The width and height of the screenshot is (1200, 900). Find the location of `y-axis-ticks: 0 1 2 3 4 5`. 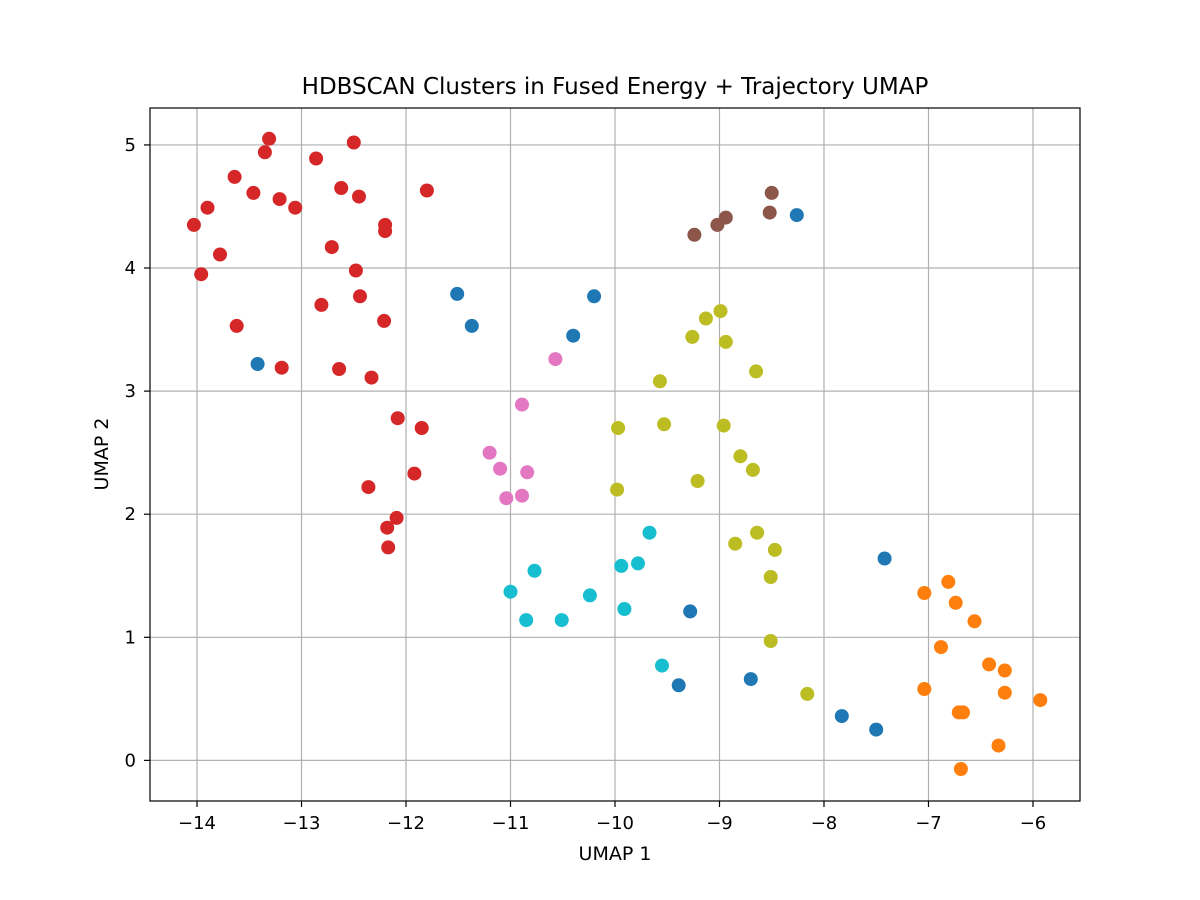

y-axis-ticks: 0 1 2 3 4 5 is located at coordinates (137, 453).